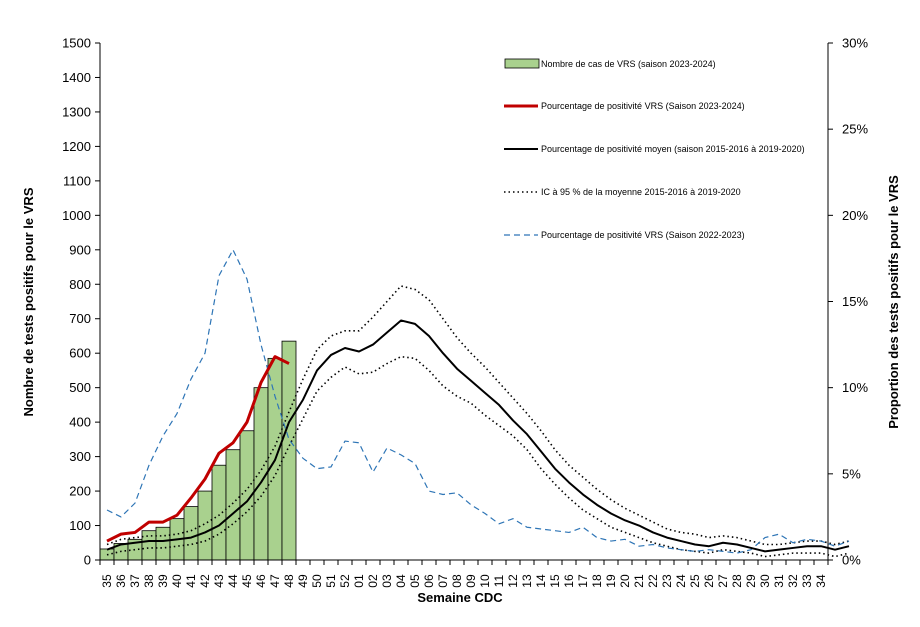 The height and width of the screenshot is (627, 920). What do you see at coordinates (667, 581) in the screenshot?
I see `x-tick-label: 23` at bounding box center [667, 581].